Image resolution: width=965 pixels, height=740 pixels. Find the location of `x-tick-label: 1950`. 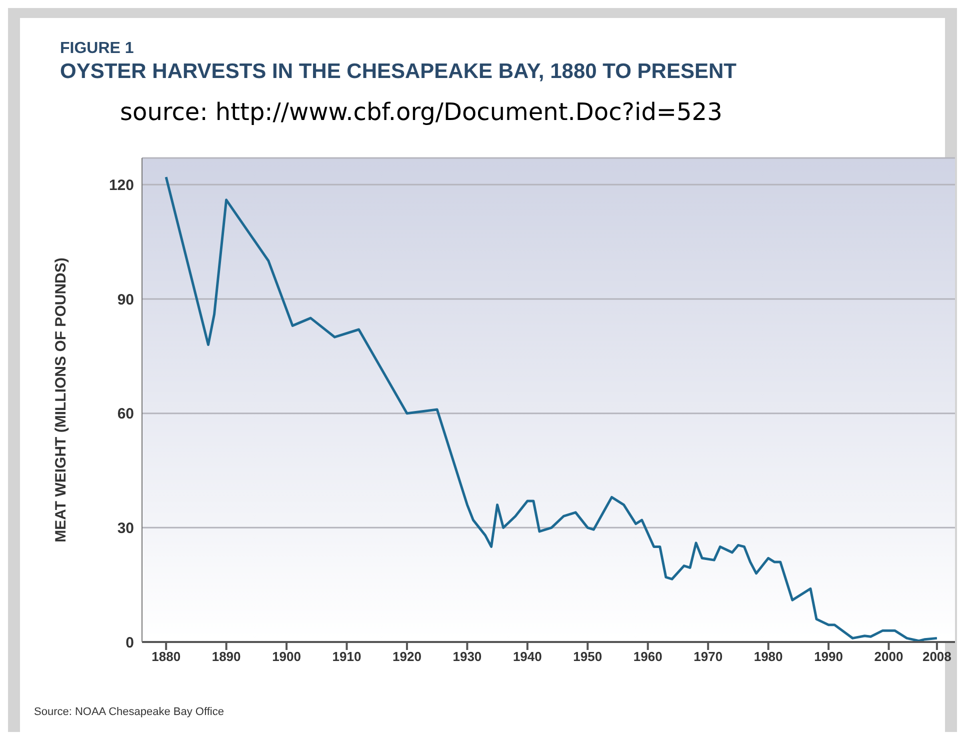

x-tick-label: 1950 is located at coordinates (587, 656).